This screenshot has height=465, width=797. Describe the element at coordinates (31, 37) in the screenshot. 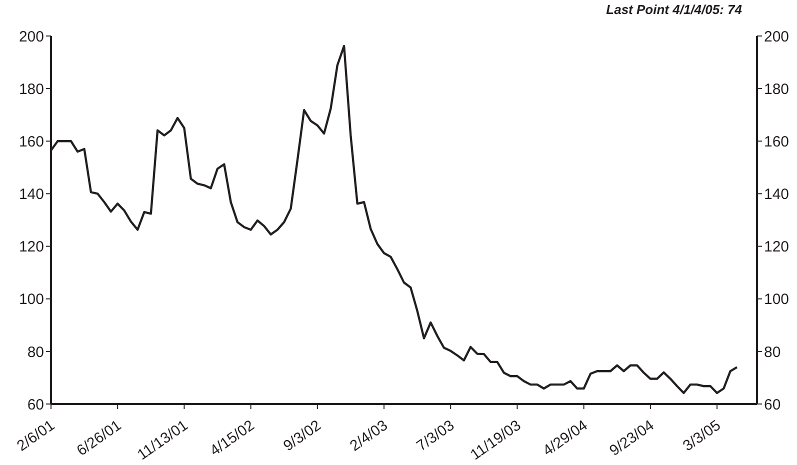

I see `y-tick-label: 200` at that location.